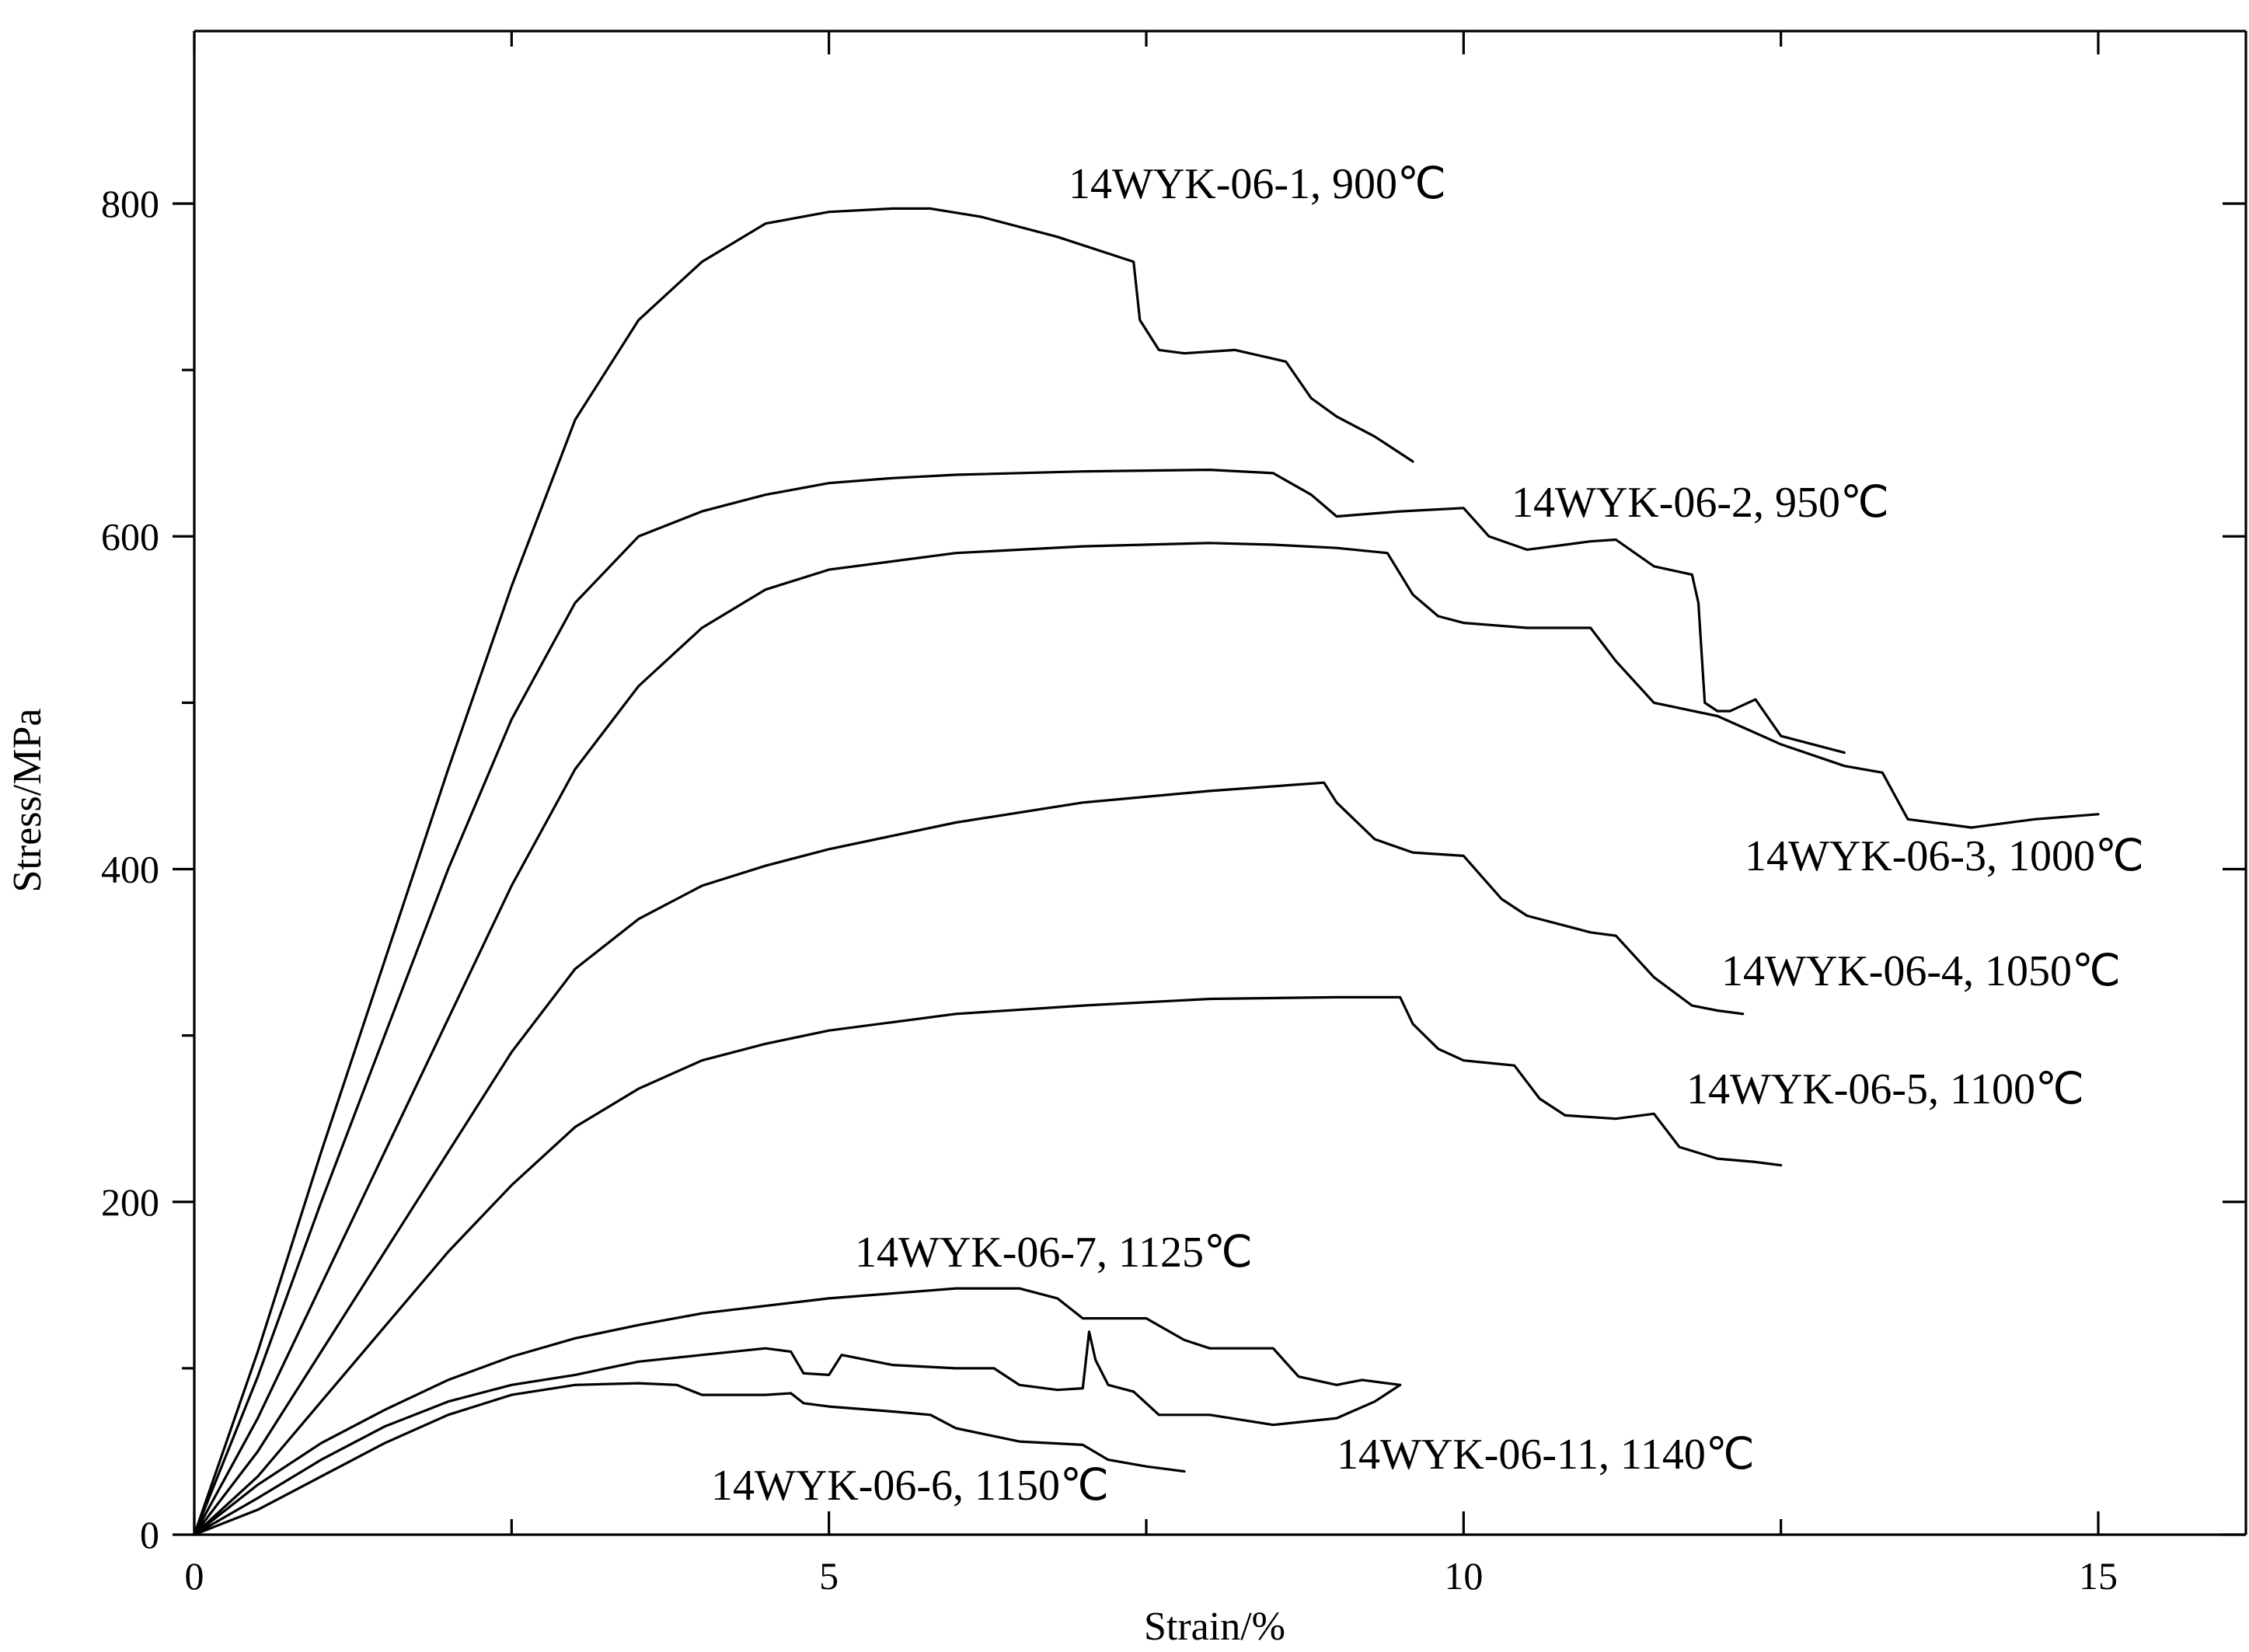 This screenshot has height=1652, width=2249. What do you see at coordinates (130, 1202) in the screenshot?
I see `y-tick-label: 200` at bounding box center [130, 1202].